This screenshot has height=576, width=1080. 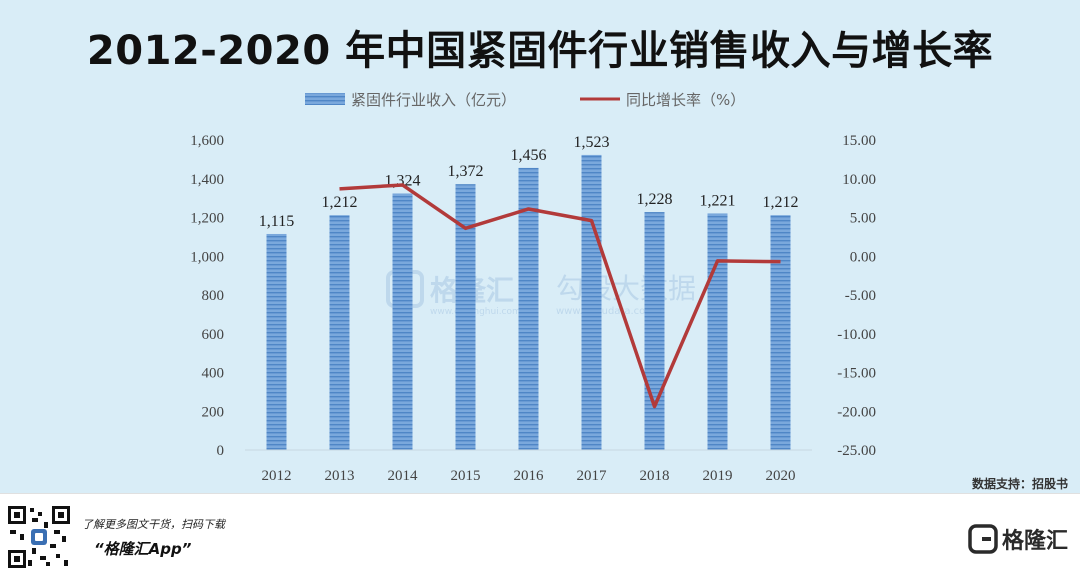 I want to click on qr-code-icon, so click(x=39, y=537).